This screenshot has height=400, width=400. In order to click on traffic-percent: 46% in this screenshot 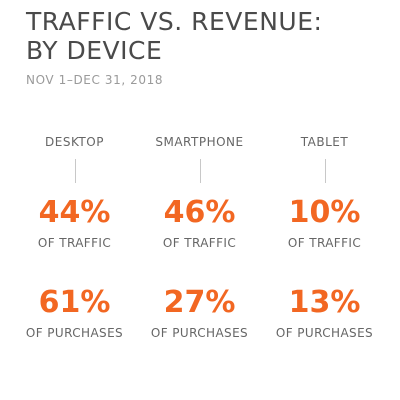, I will do `click(199, 212)`.